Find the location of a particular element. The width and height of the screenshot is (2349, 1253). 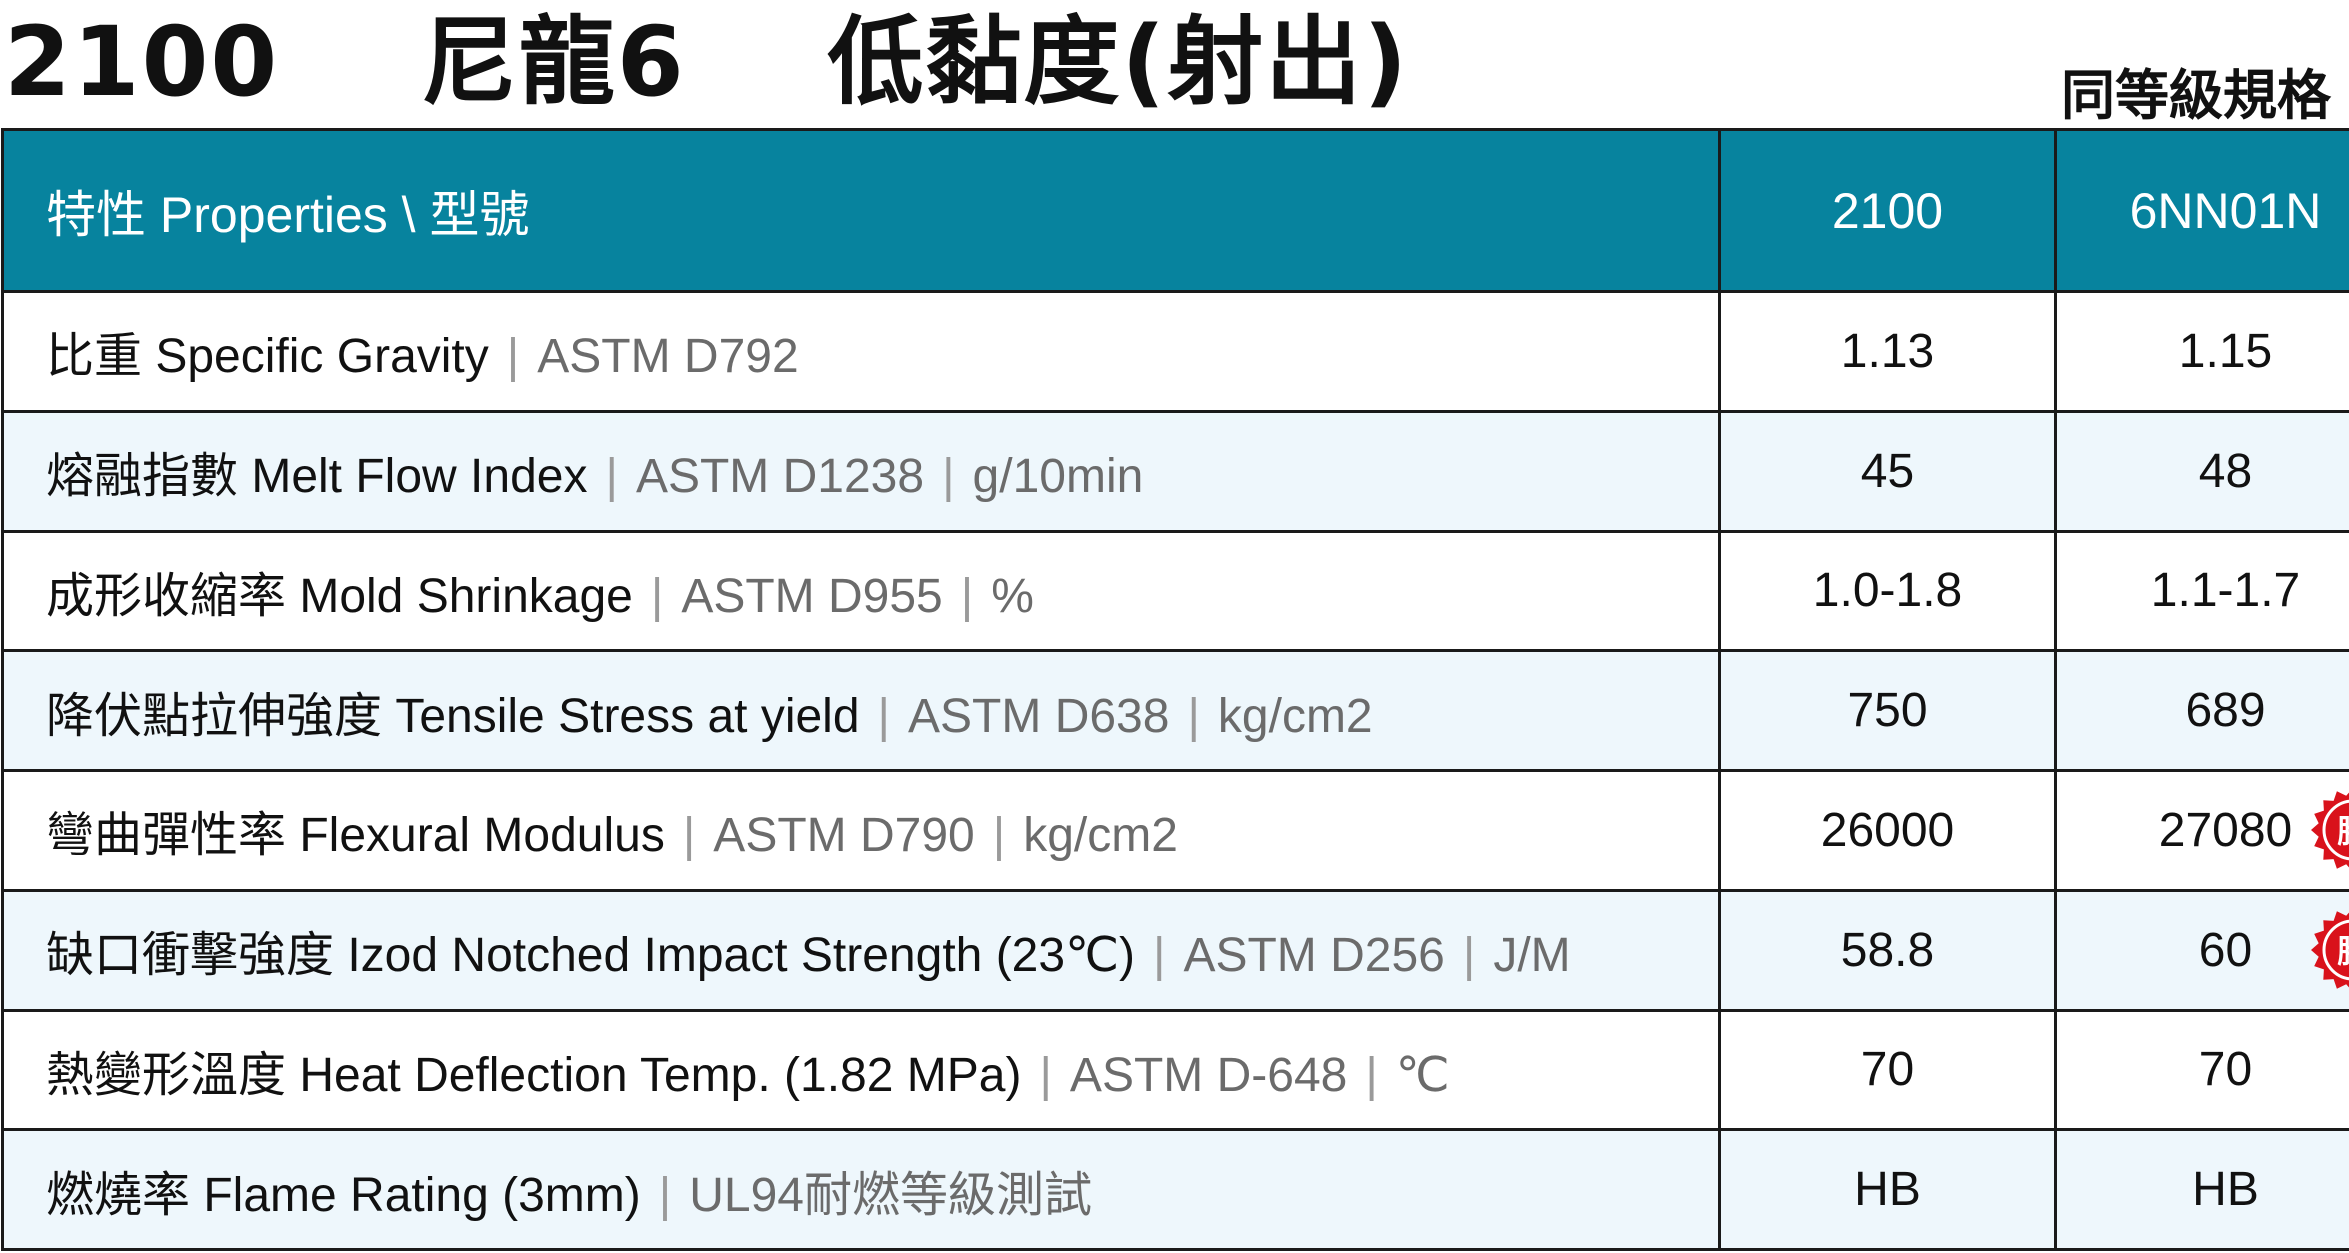

page-title: 2100 尼龍6 低黏度(射出) is located at coordinates (707, 62).